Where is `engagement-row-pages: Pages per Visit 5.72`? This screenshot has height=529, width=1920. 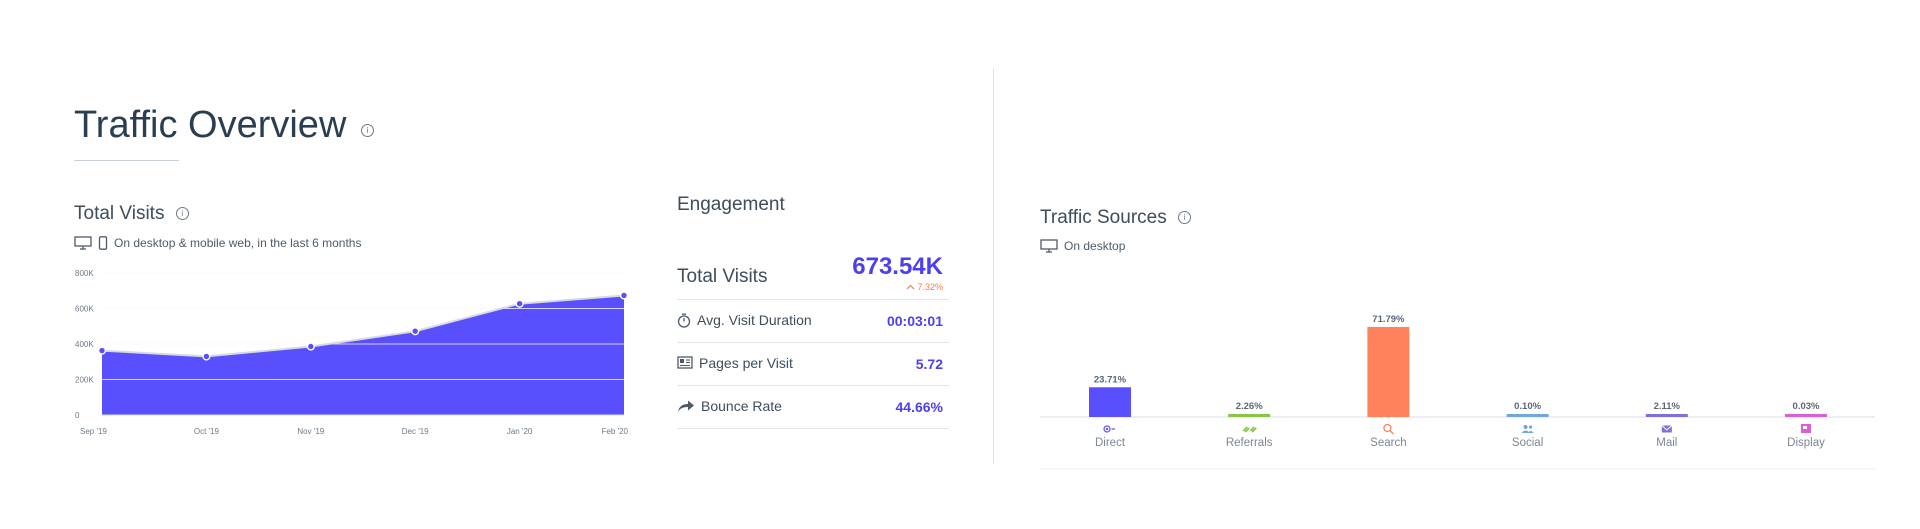
engagement-row-pages: Pages per Visit 5.72 is located at coordinates (813, 364).